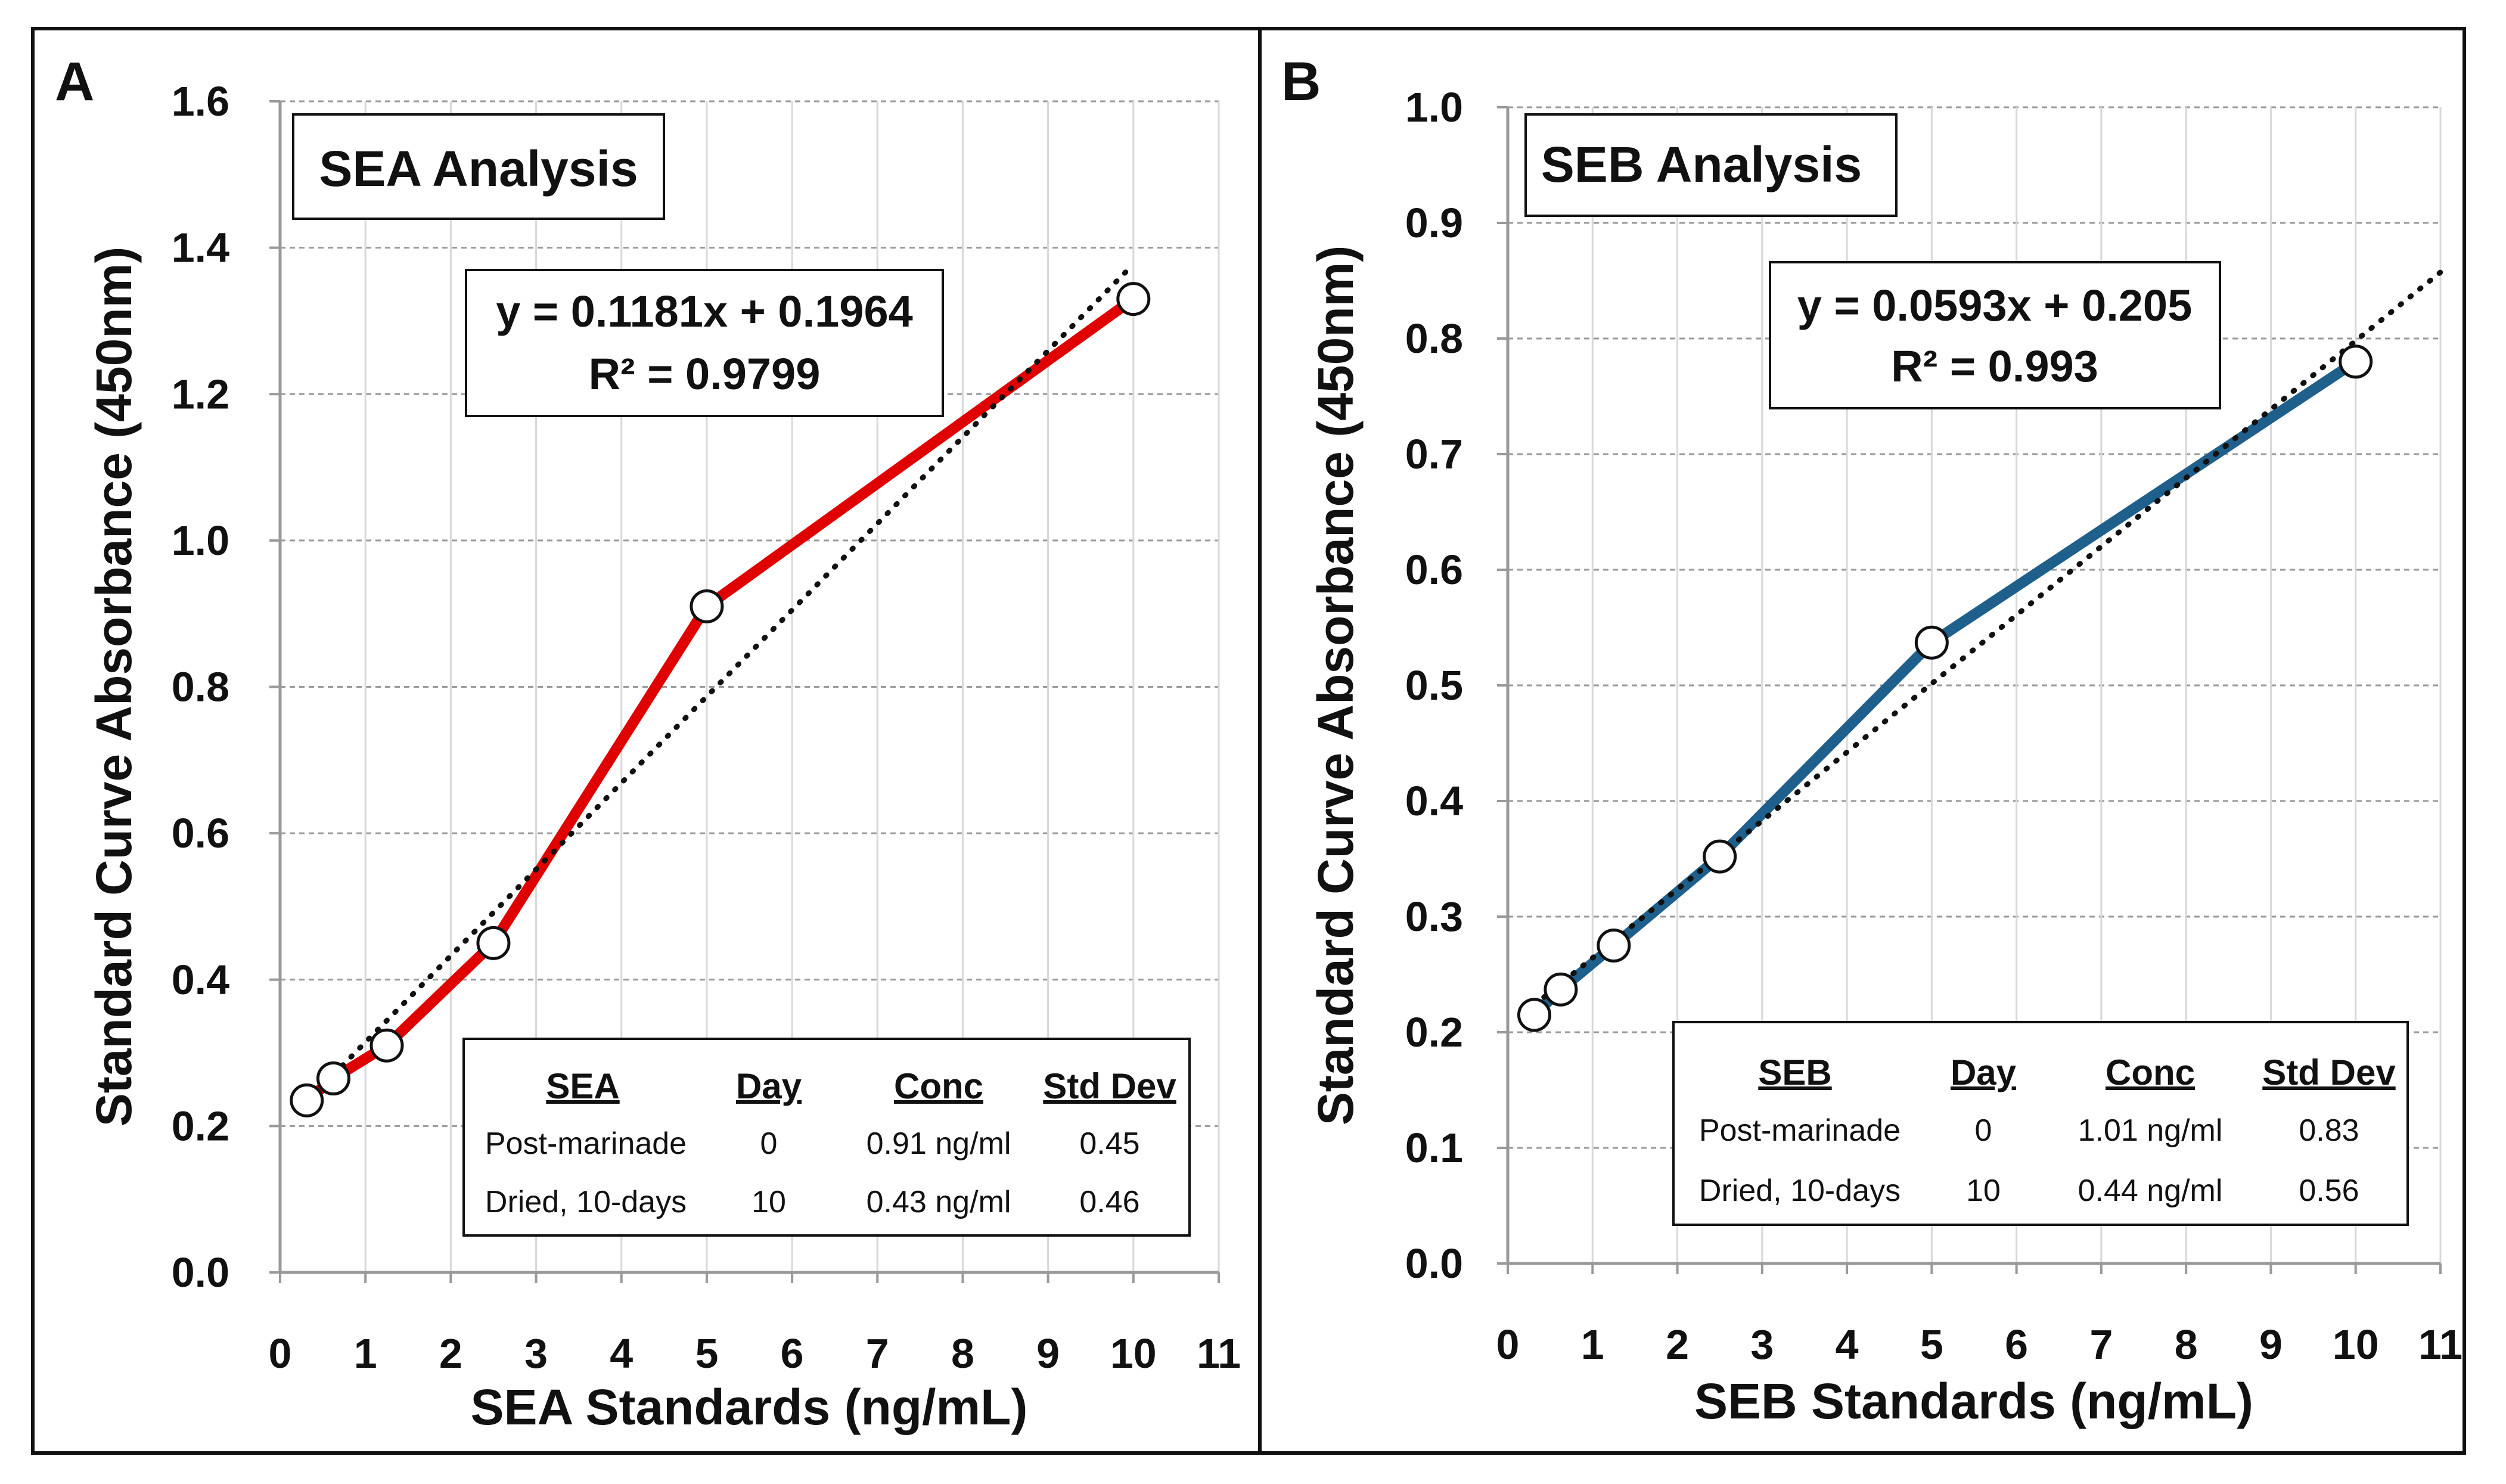  What do you see at coordinates (200, 687) in the screenshot?
I see `y-tick-labels: 0.0 0.2 0.4 0.6 0.8 1.0 1.2 1.4 1.6` at bounding box center [200, 687].